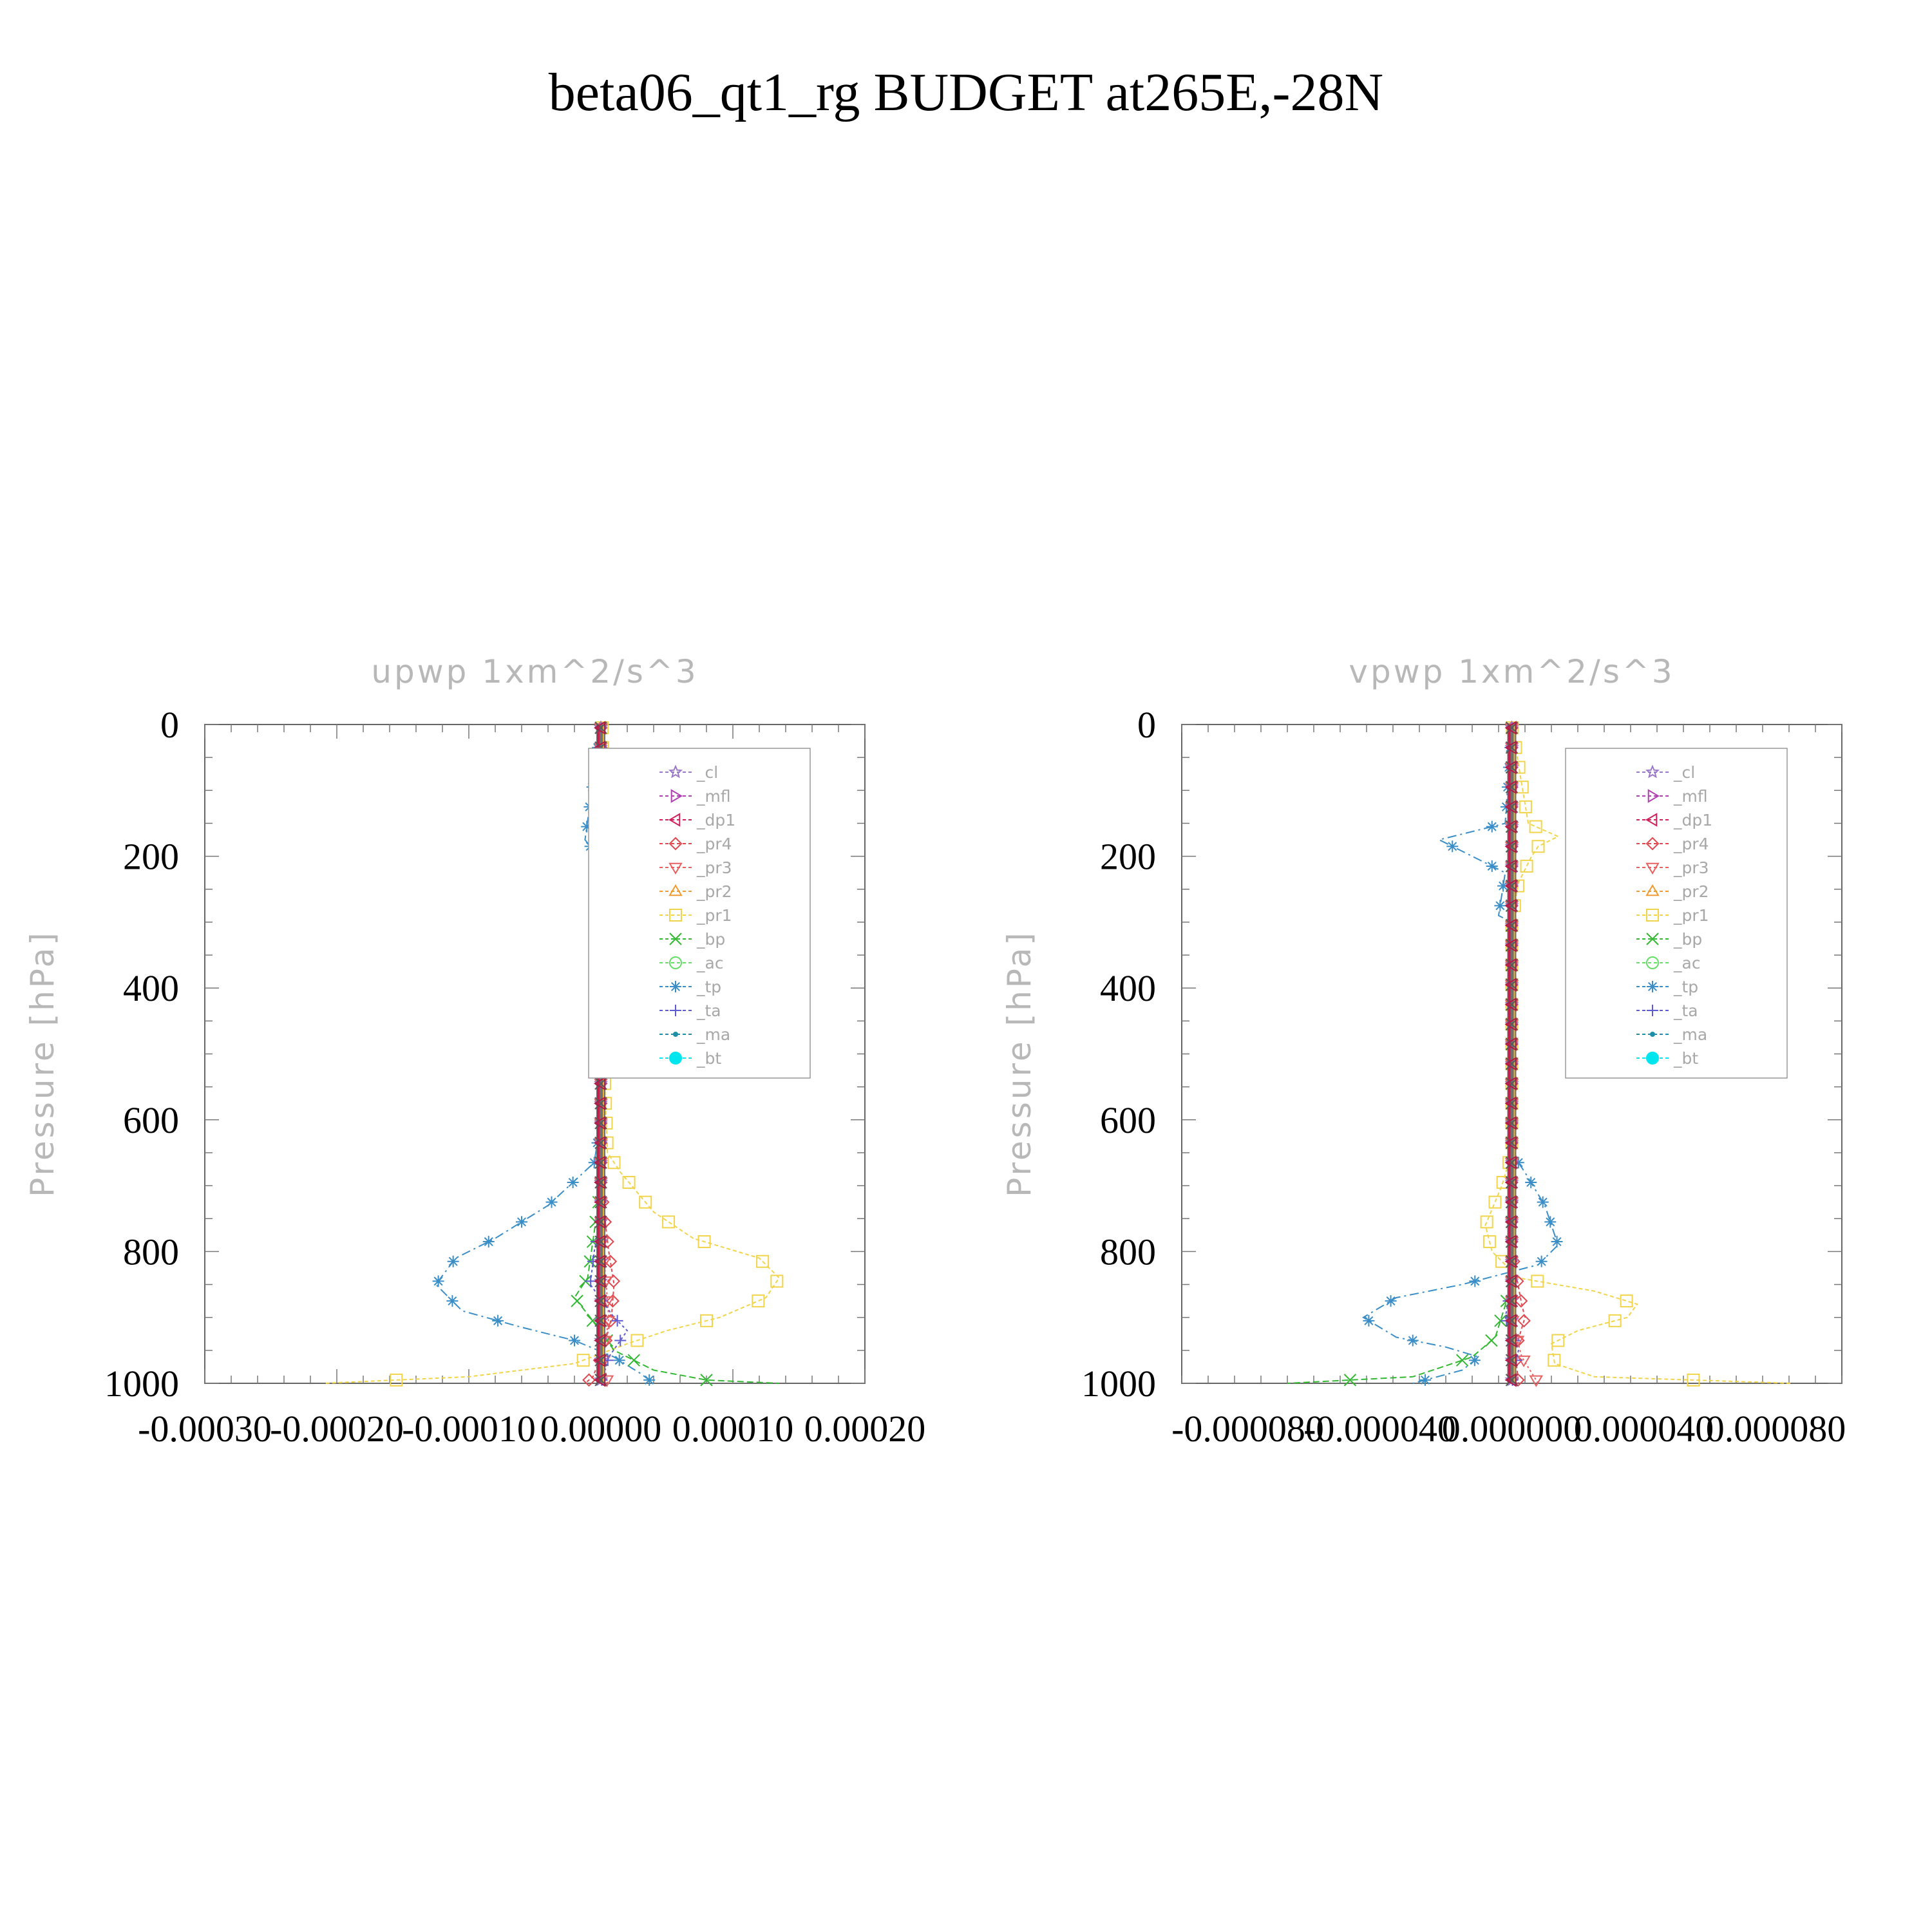 The image size is (1932, 1932). I want to click on legend-item-ta: _ta, so click(690, 1010).